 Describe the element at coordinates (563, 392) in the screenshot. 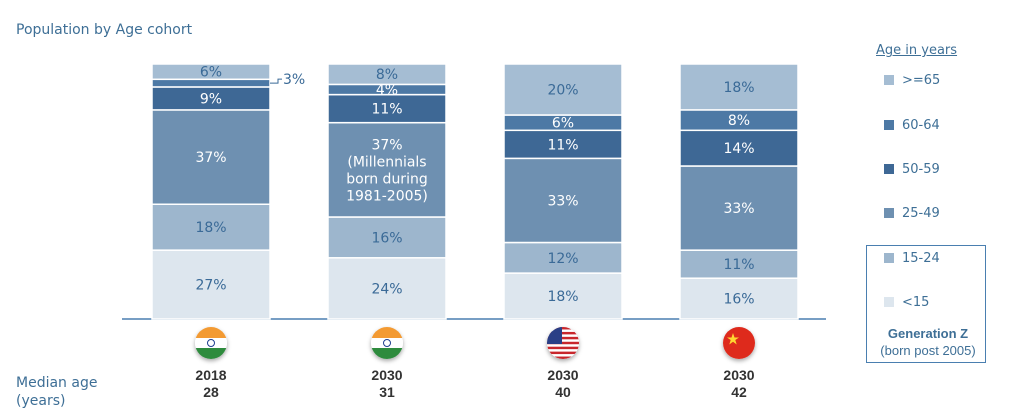

I see `column-median-age: 40` at that location.